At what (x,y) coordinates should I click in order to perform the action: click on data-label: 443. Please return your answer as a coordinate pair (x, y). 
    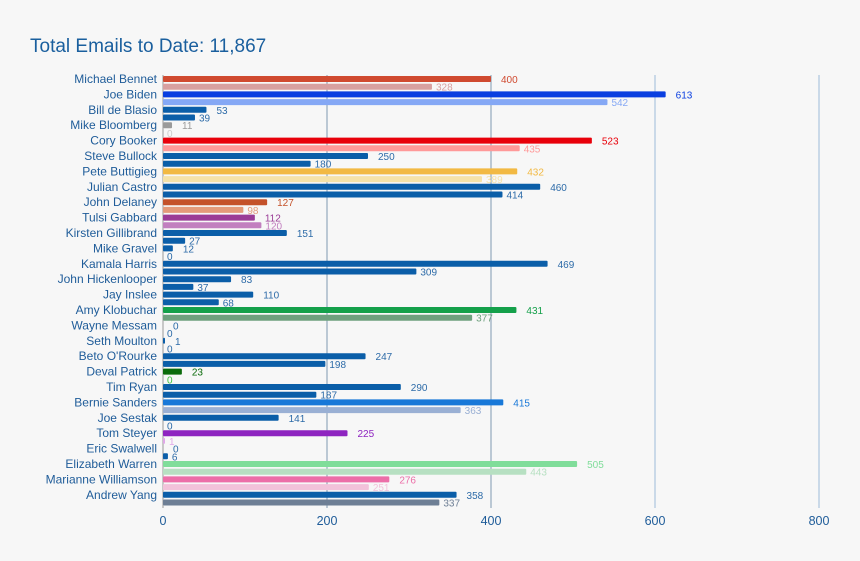
    Looking at the image, I should click on (538, 473).